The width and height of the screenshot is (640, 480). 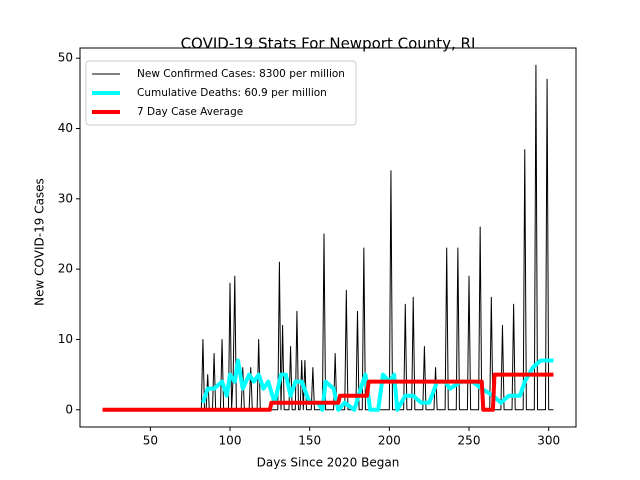 I want to click on legend-box, so click(x=221, y=93).